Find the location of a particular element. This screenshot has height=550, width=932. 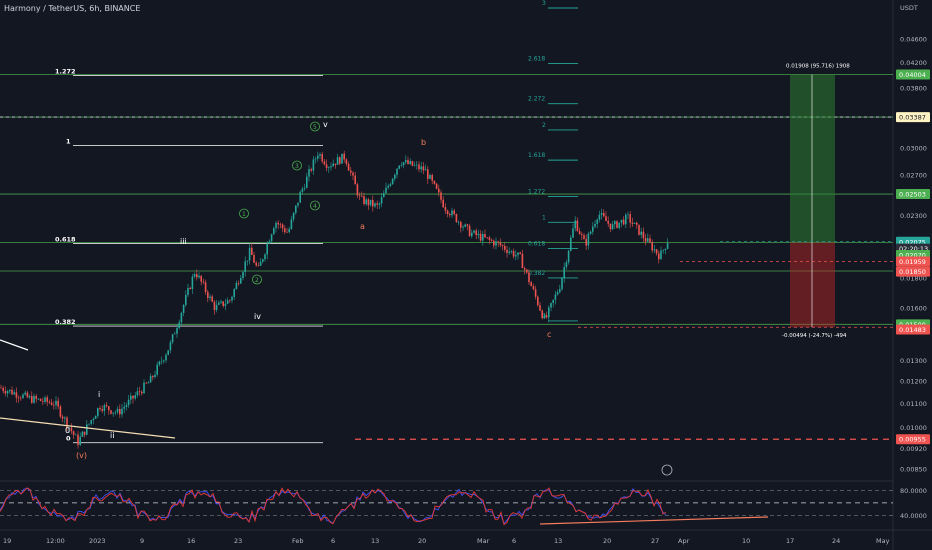

price-badge-label: 02:20:13 is located at coordinates (913, 249).